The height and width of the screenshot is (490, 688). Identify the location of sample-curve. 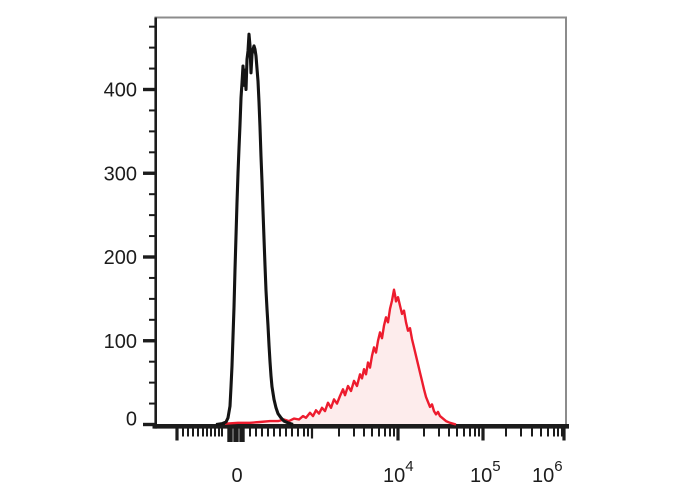
(340, 357).